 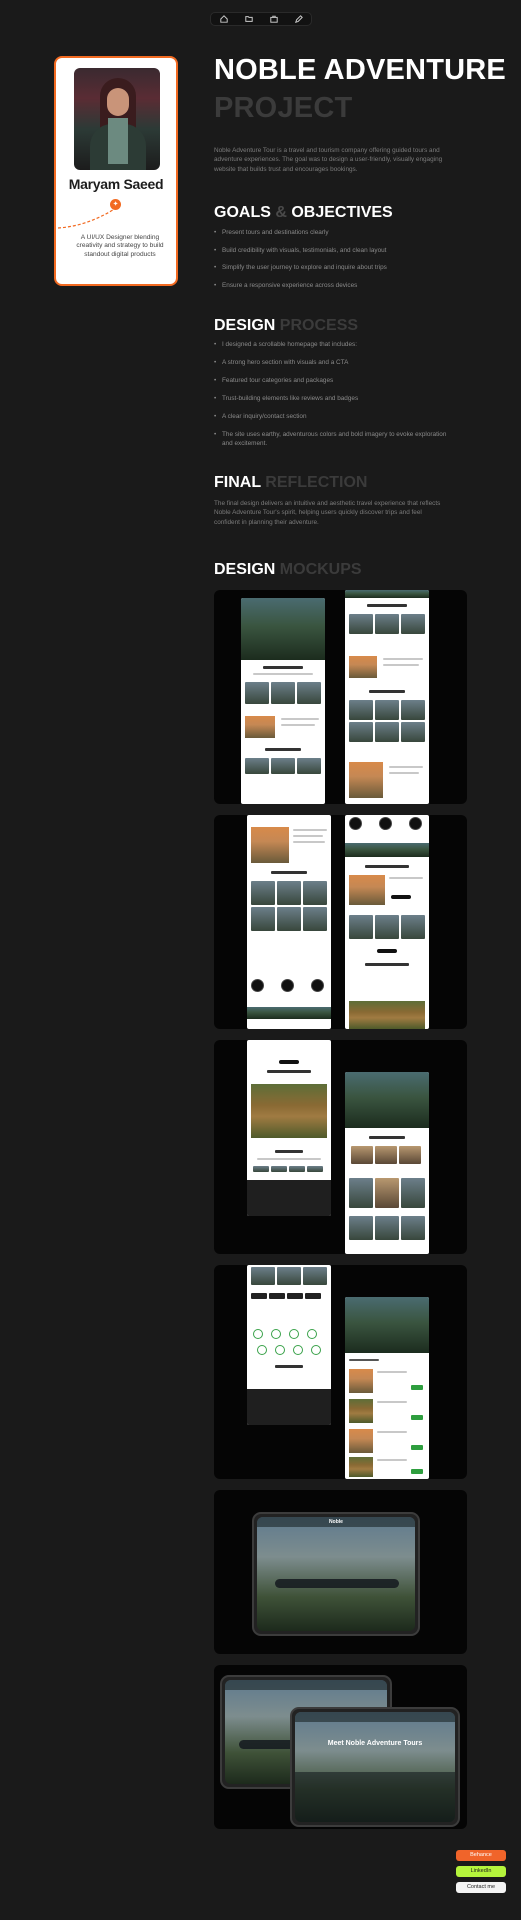 I want to click on project-title: NOBLE ADVENTURE, so click(x=360, y=70).